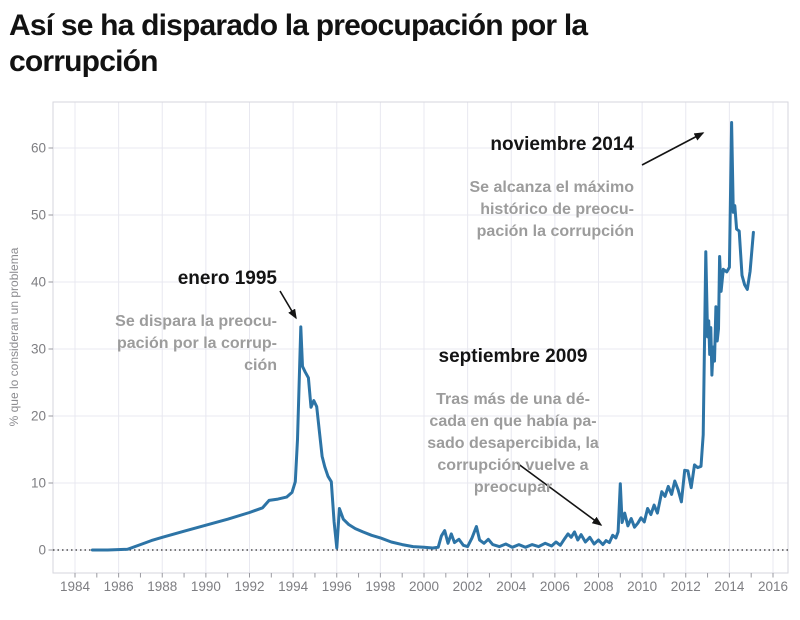 The width and height of the screenshot is (800, 620). What do you see at coordinates (555, 586) in the screenshot?
I see `x-tick-label: 2006` at bounding box center [555, 586].